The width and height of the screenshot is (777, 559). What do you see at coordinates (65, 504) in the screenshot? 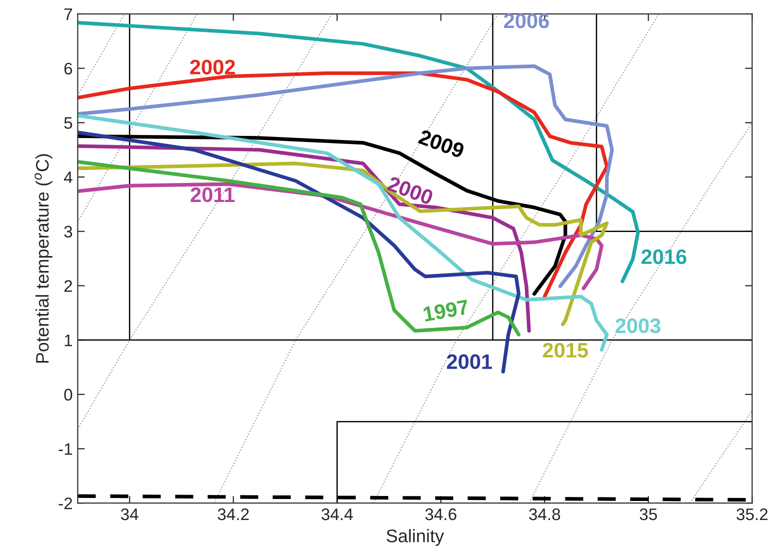
I see `y-tick-label: -2` at bounding box center [65, 504].